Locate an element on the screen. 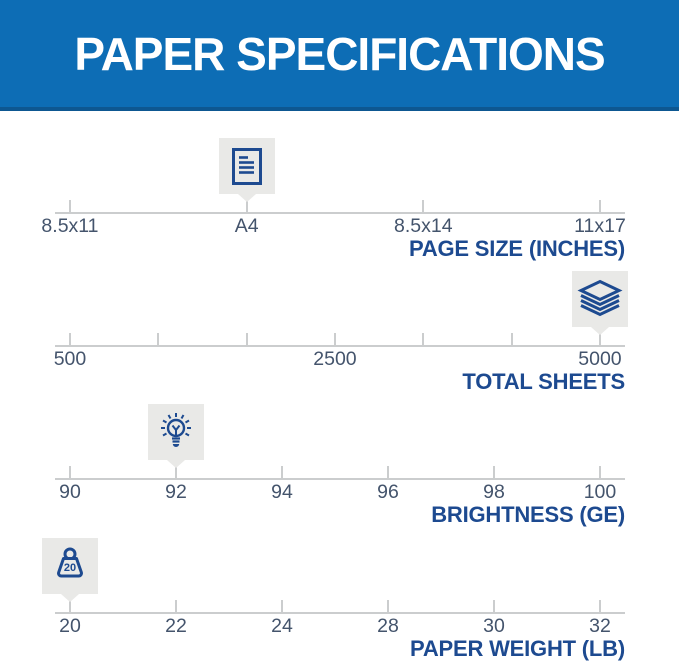 The width and height of the screenshot is (679, 663). document-icon is located at coordinates (246, 166).